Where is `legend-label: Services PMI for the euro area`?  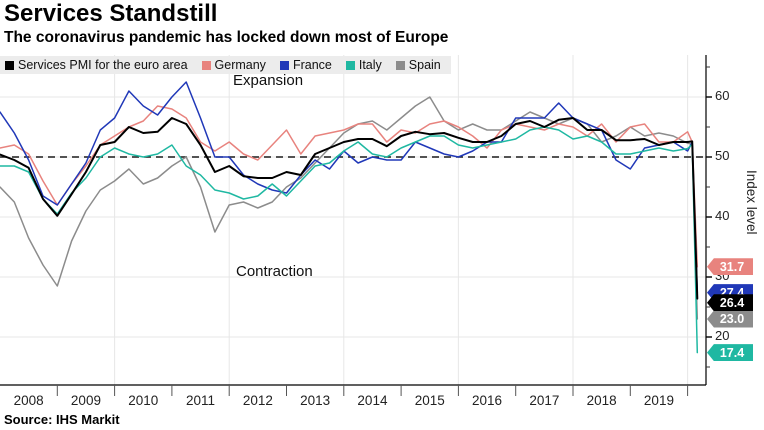
legend-label: Services PMI for the euro area is located at coordinates (103, 65).